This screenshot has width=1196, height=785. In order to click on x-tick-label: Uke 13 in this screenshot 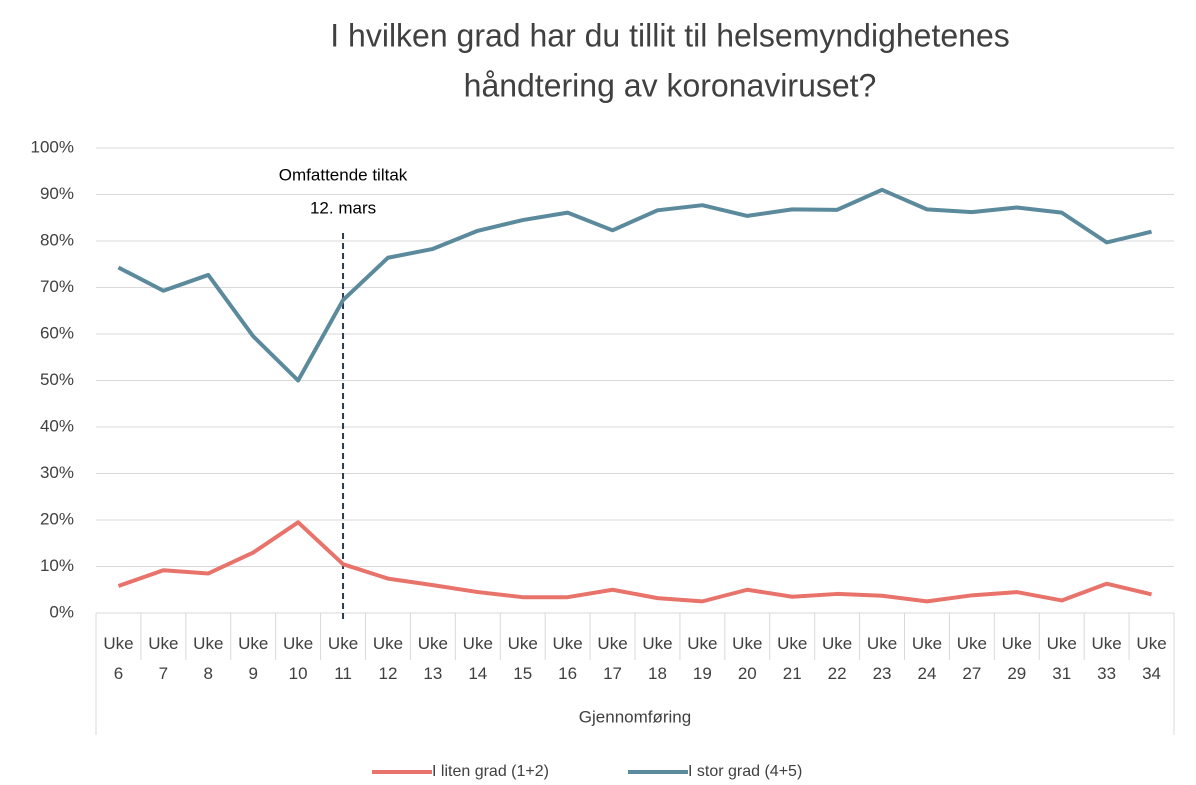, I will do `click(433, 658)`.